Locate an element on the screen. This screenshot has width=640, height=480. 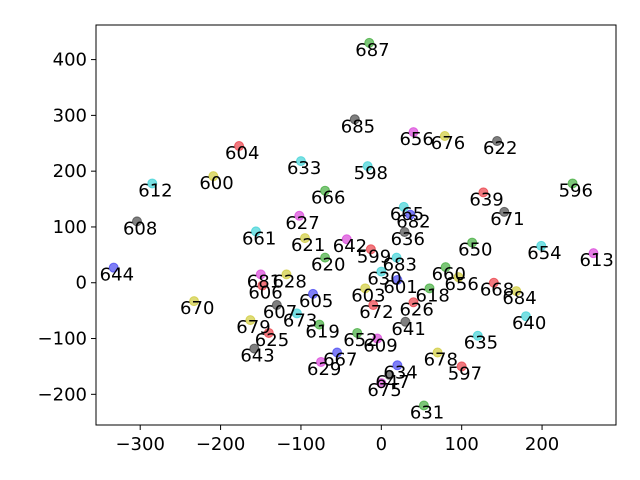
point-label: 671 is located at coordinates (507, 219).